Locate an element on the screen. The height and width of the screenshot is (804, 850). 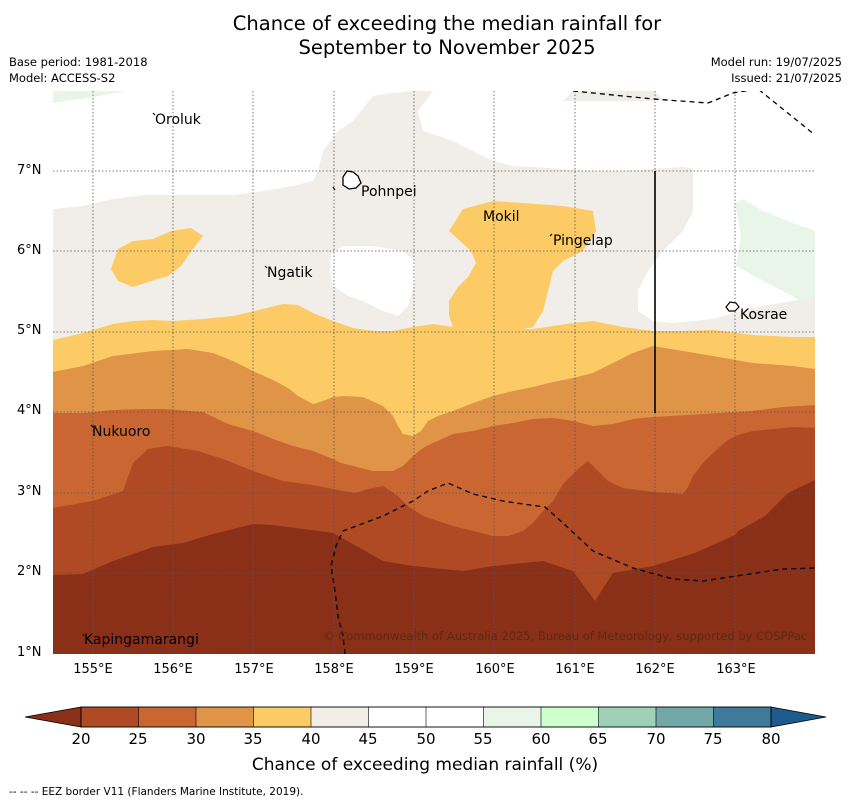
place-oroluk: Oroluk is located at coordinates (178, 120).